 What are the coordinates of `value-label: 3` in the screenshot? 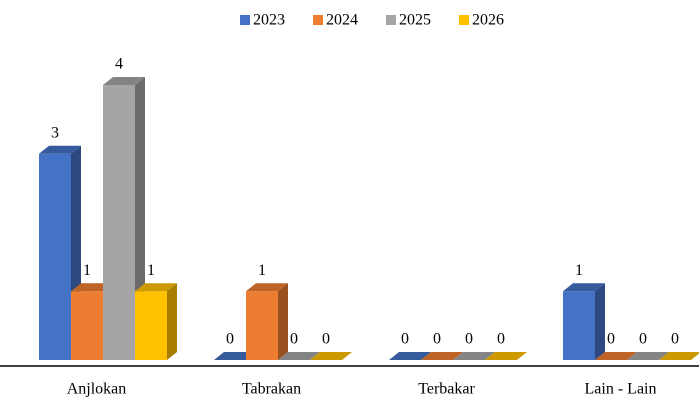 It's located at (55, 132).